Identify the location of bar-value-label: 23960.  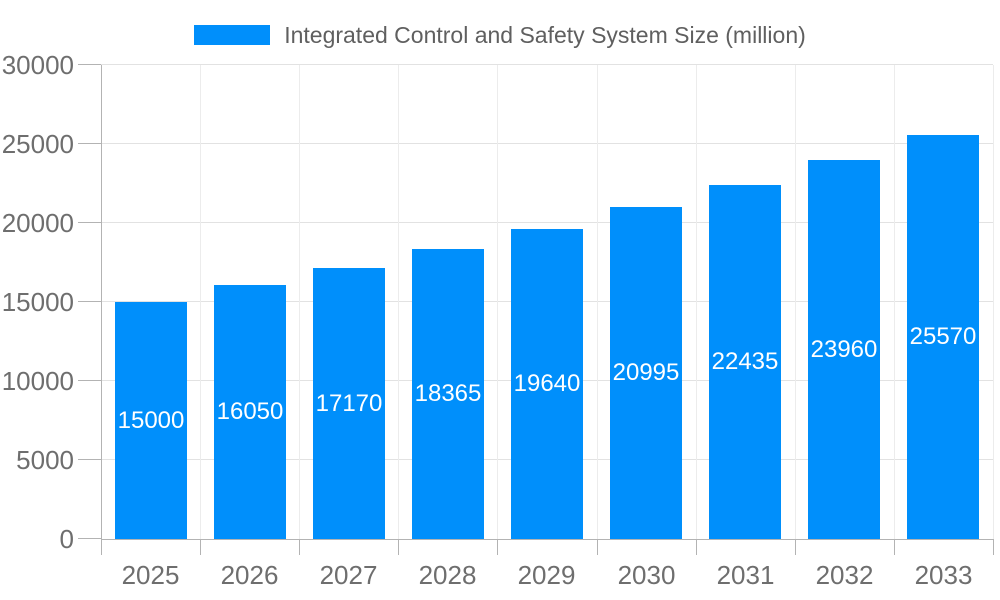
(844, 349).